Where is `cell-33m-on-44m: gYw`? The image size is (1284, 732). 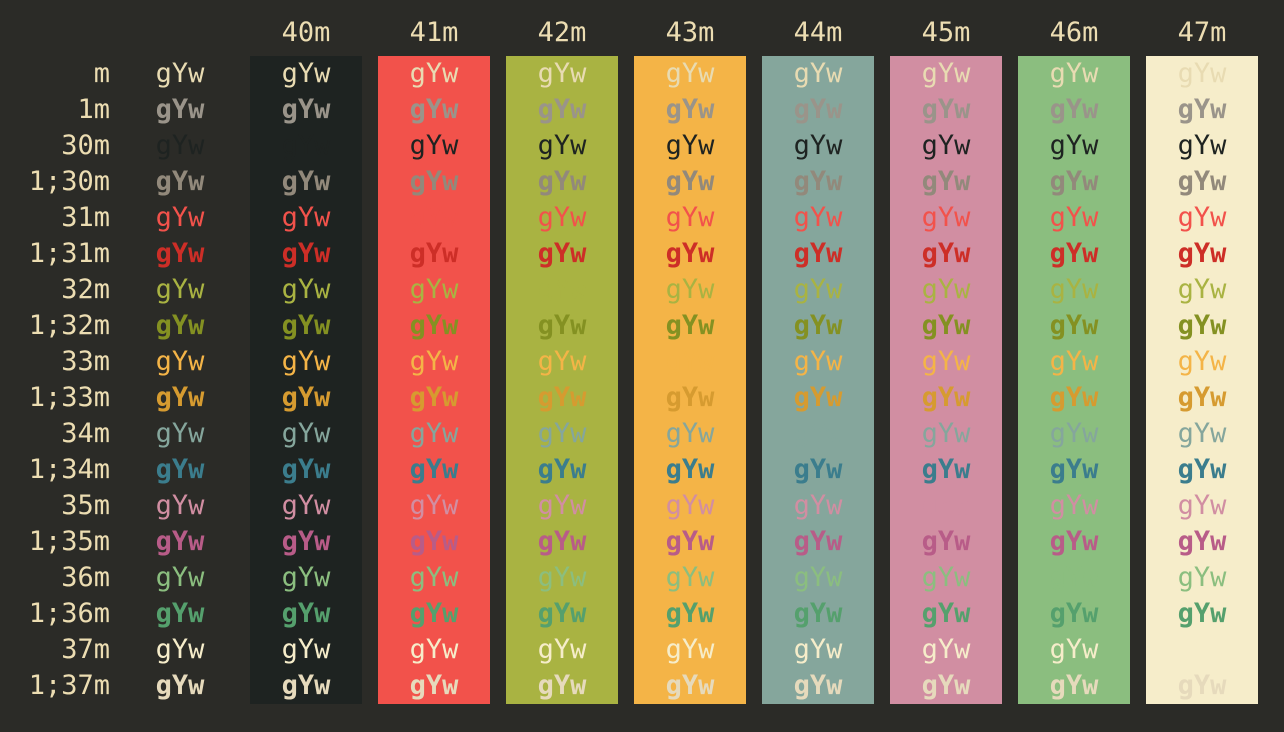 cell-33m-on-44m: gYw is located at coordinates (818, 362).